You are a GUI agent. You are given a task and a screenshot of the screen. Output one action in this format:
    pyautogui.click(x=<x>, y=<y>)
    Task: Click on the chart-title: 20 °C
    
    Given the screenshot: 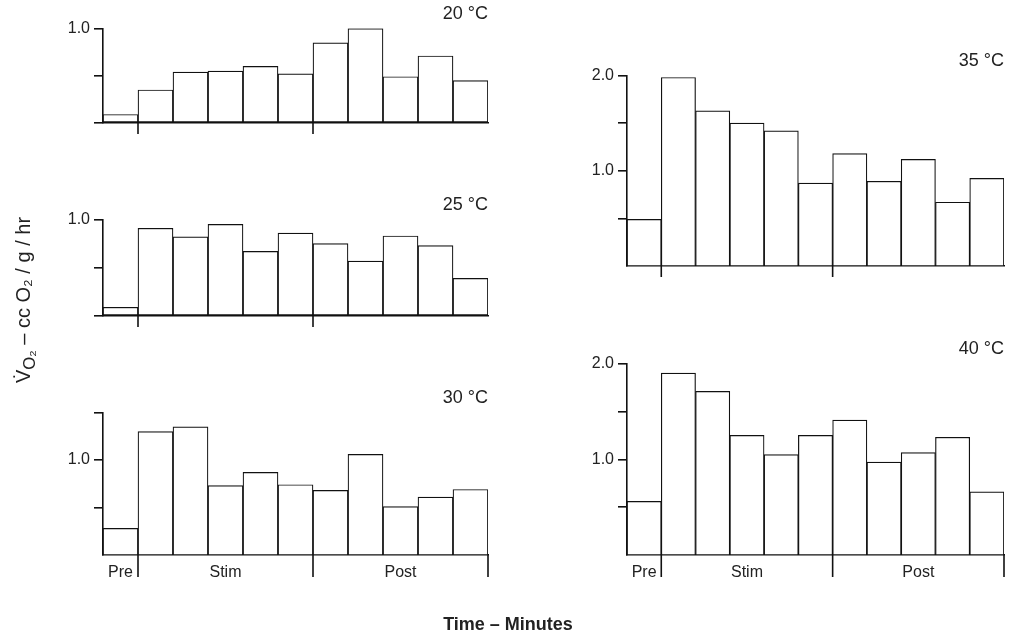 What is the action you would take?
    pyautogui.click(x=465, y=12)
    